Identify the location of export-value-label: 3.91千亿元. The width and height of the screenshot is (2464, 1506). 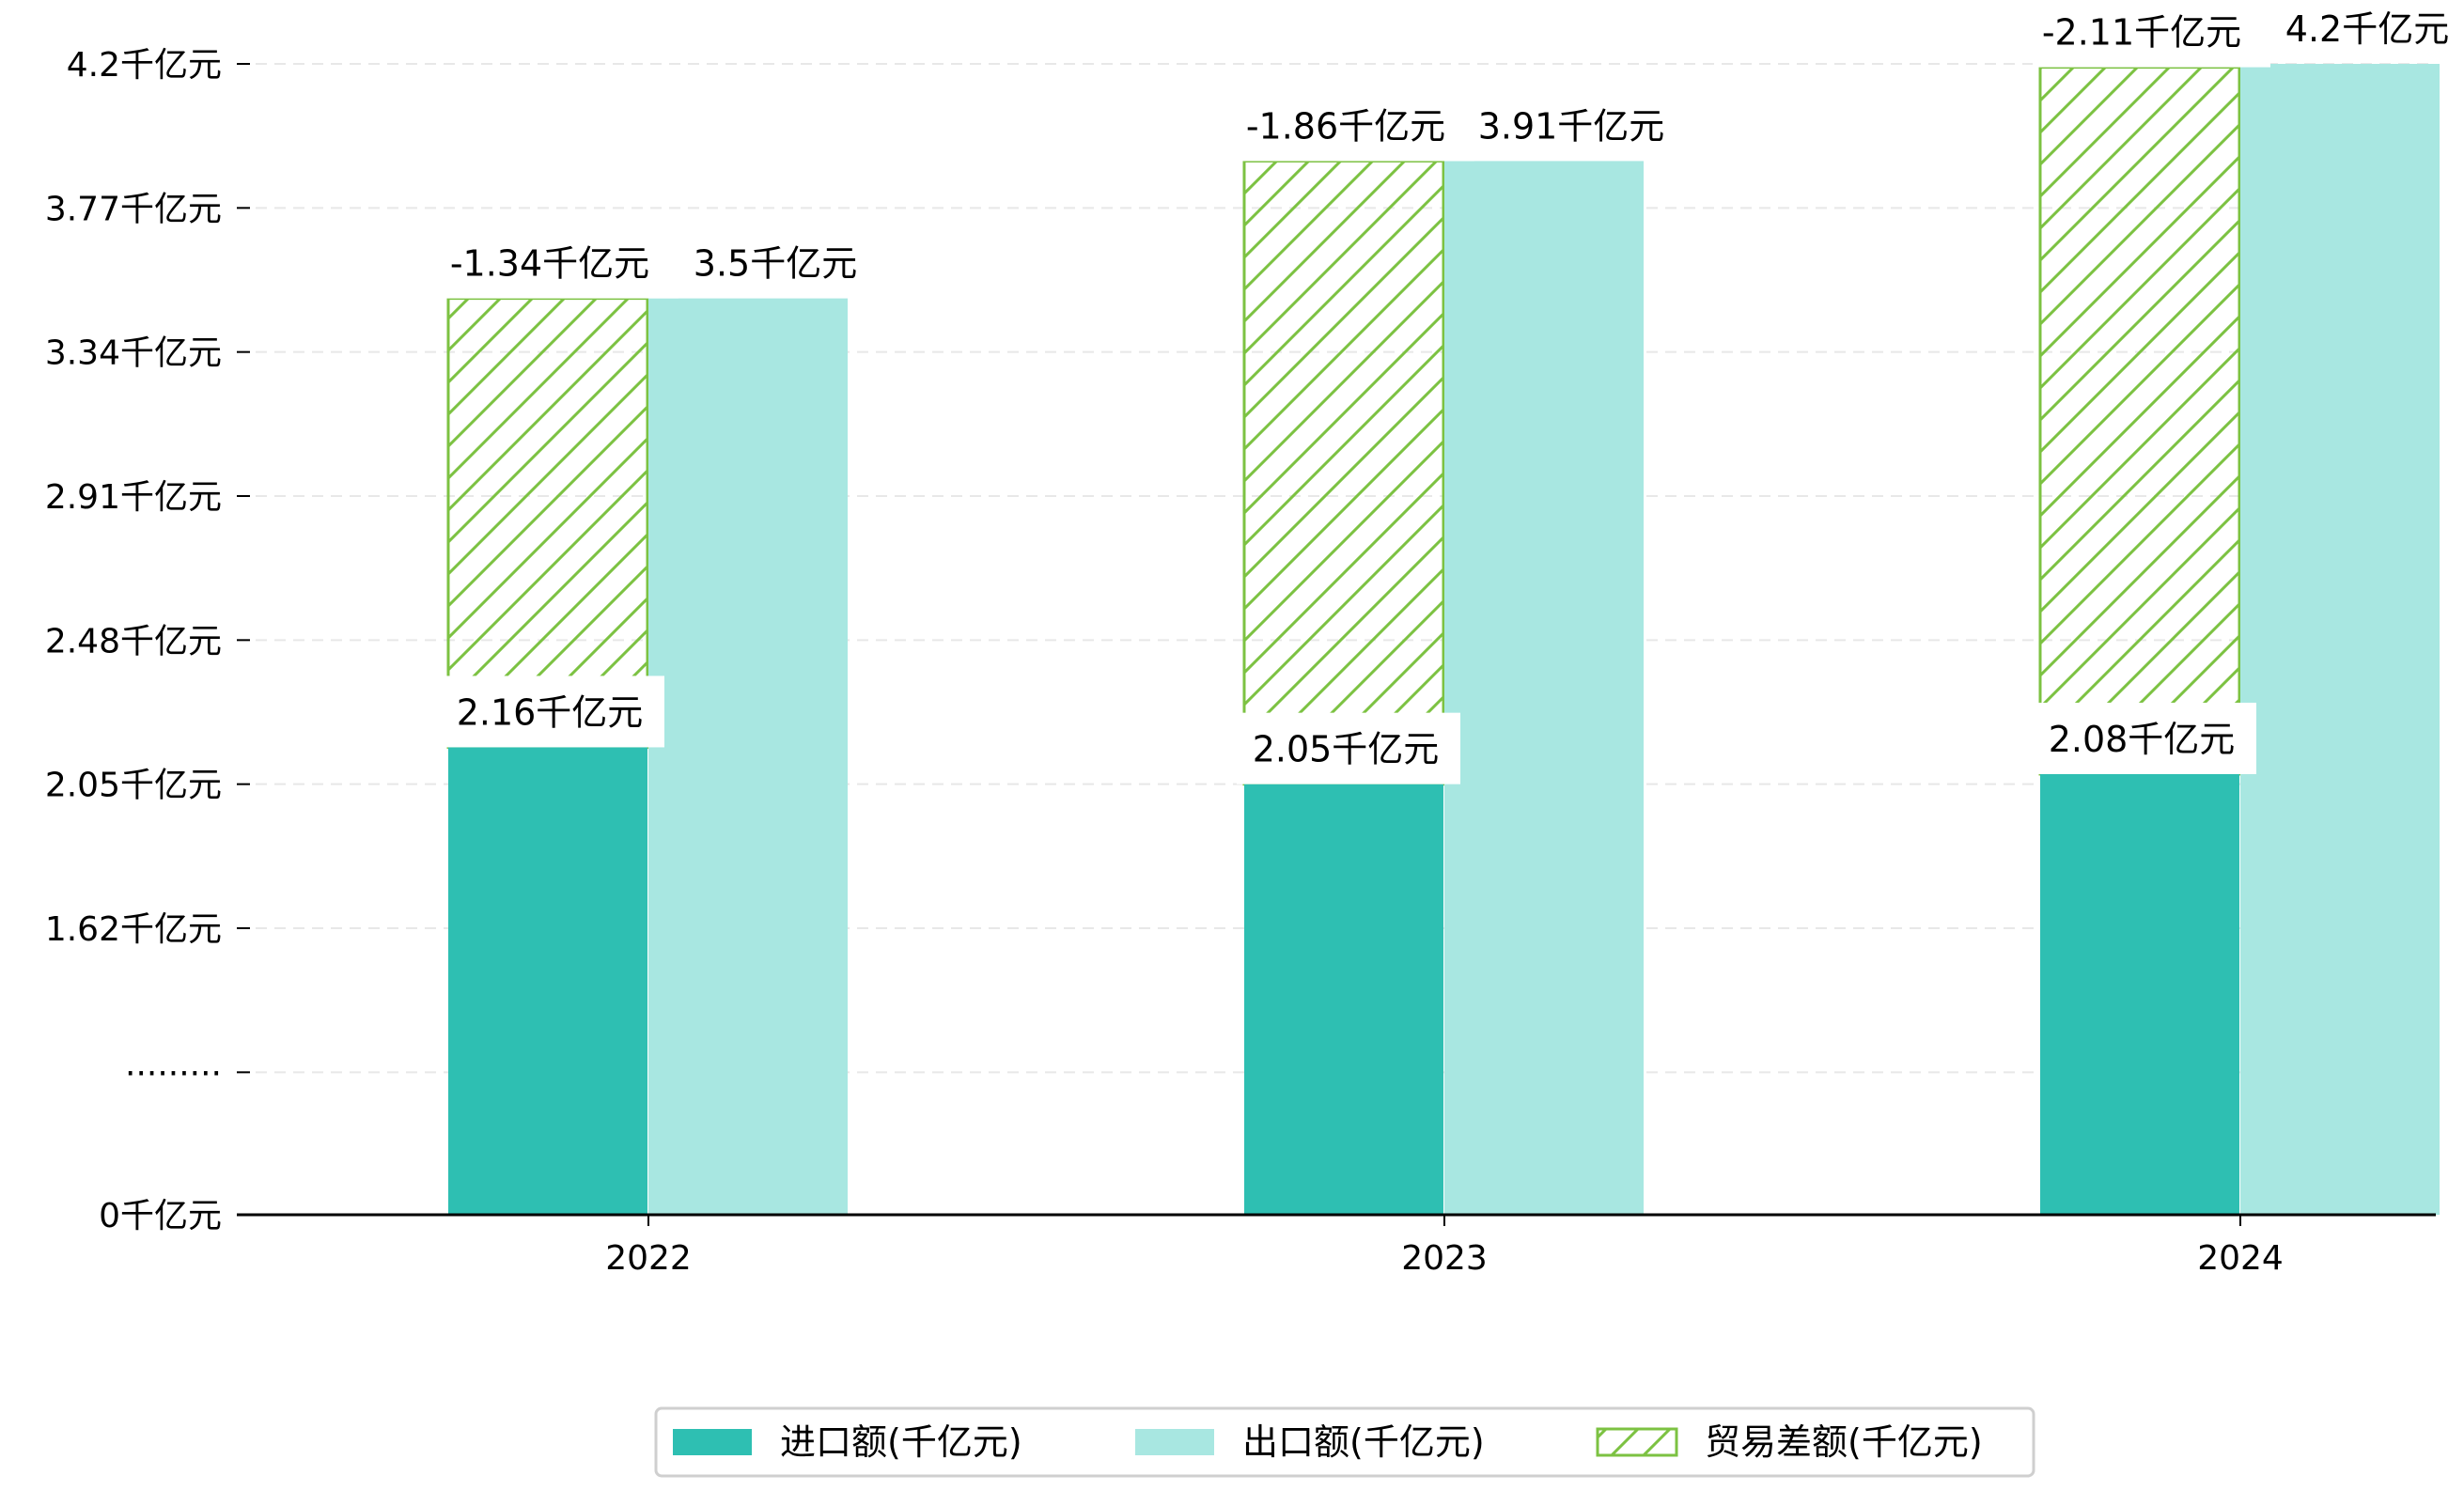
(1571, 126).